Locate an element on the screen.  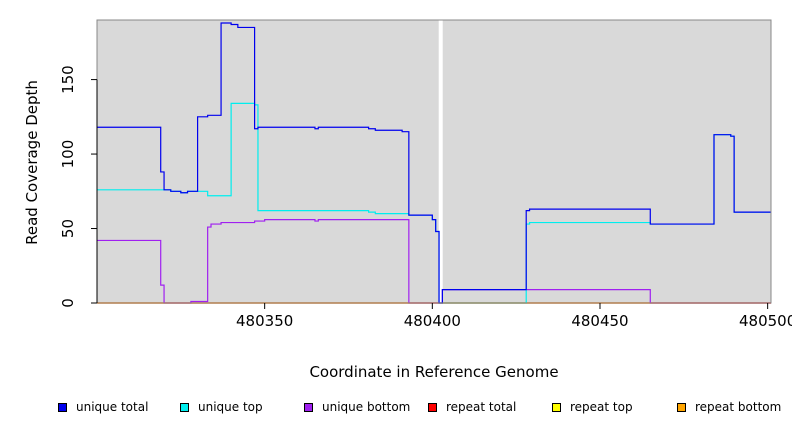
legend-item-unique-bottom: unique bottom is located at coordinates (357, 407).